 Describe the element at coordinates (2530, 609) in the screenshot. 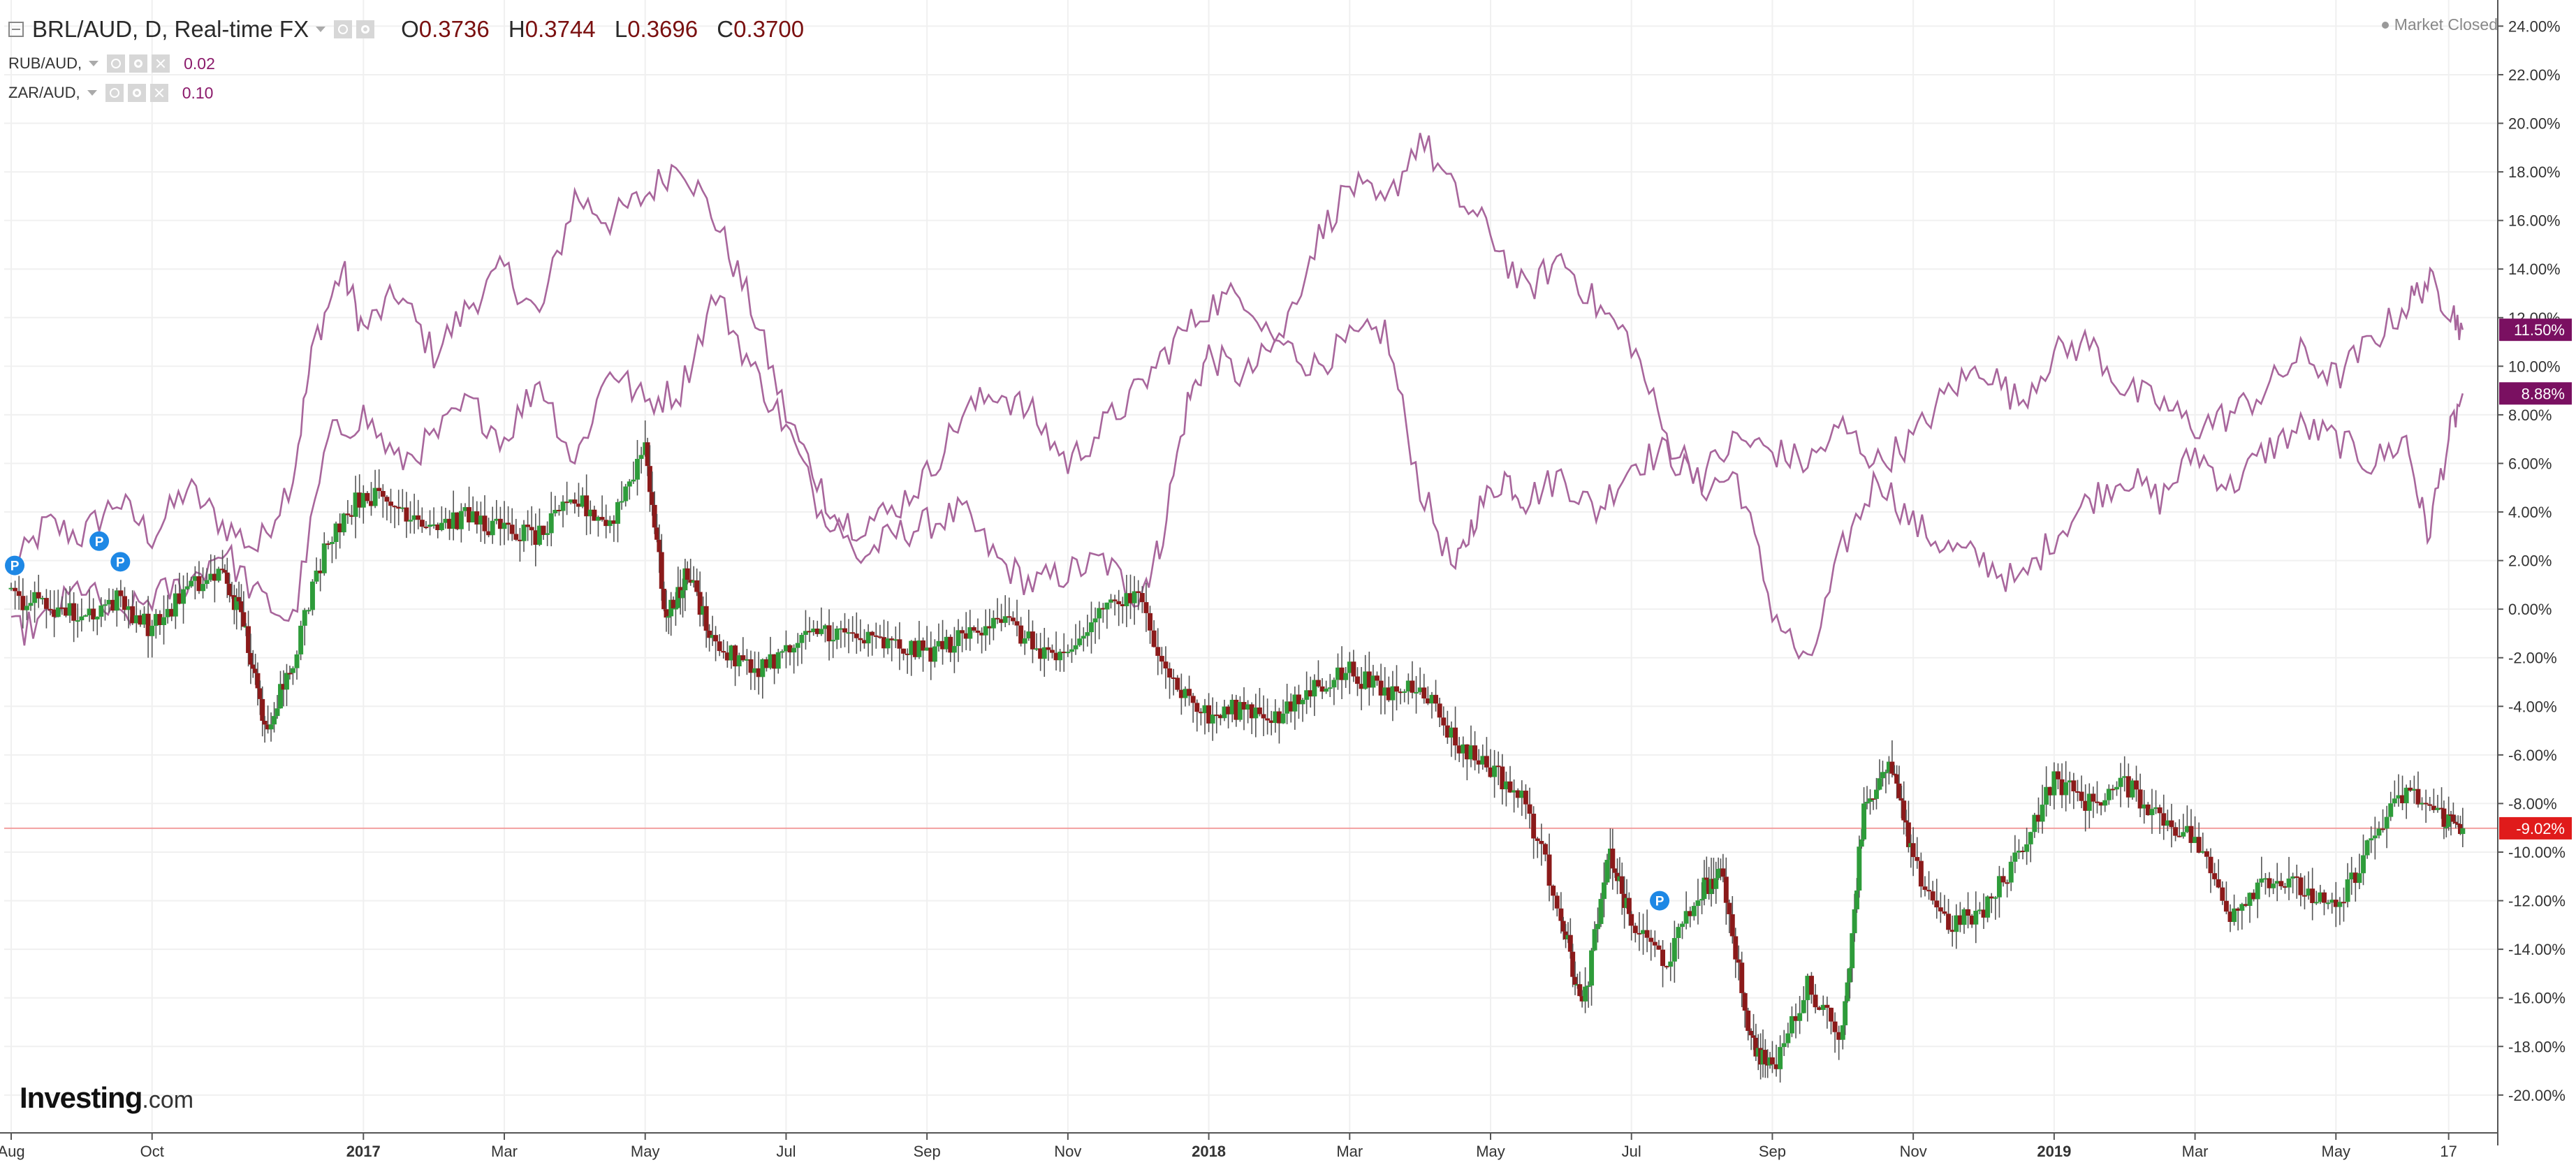

I see `y-tick-label: 0.00%` at that location.